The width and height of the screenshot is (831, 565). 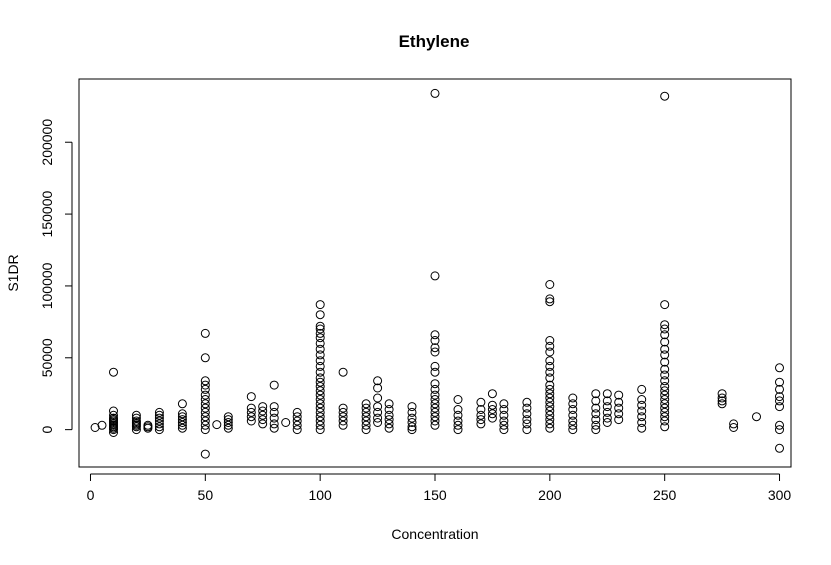 I want to click on x-tick-label: 300, so click(x=780, y=495).